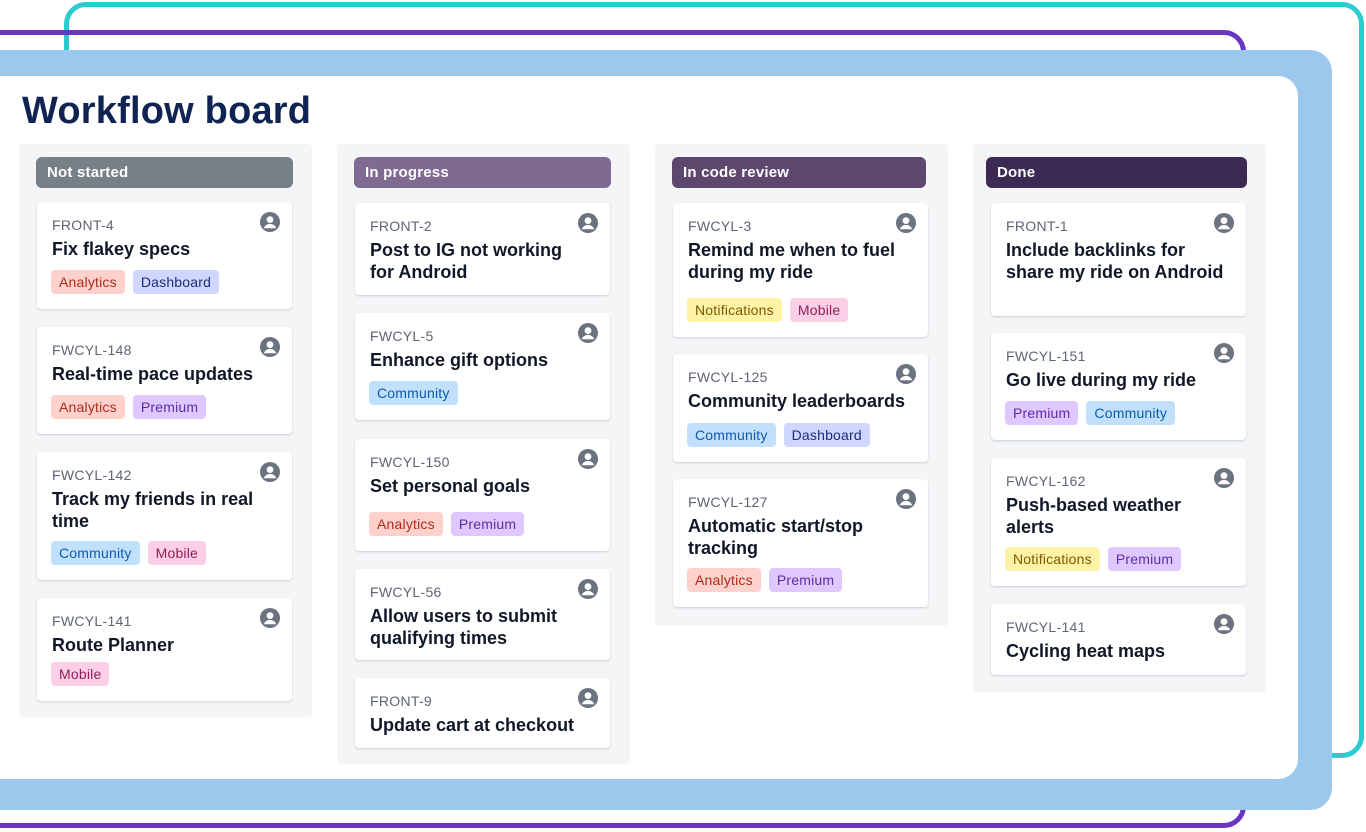  Describe the element at coordinates (92, 350) in the screenshot. I see `issue-key: FWCYL-148` at that location.